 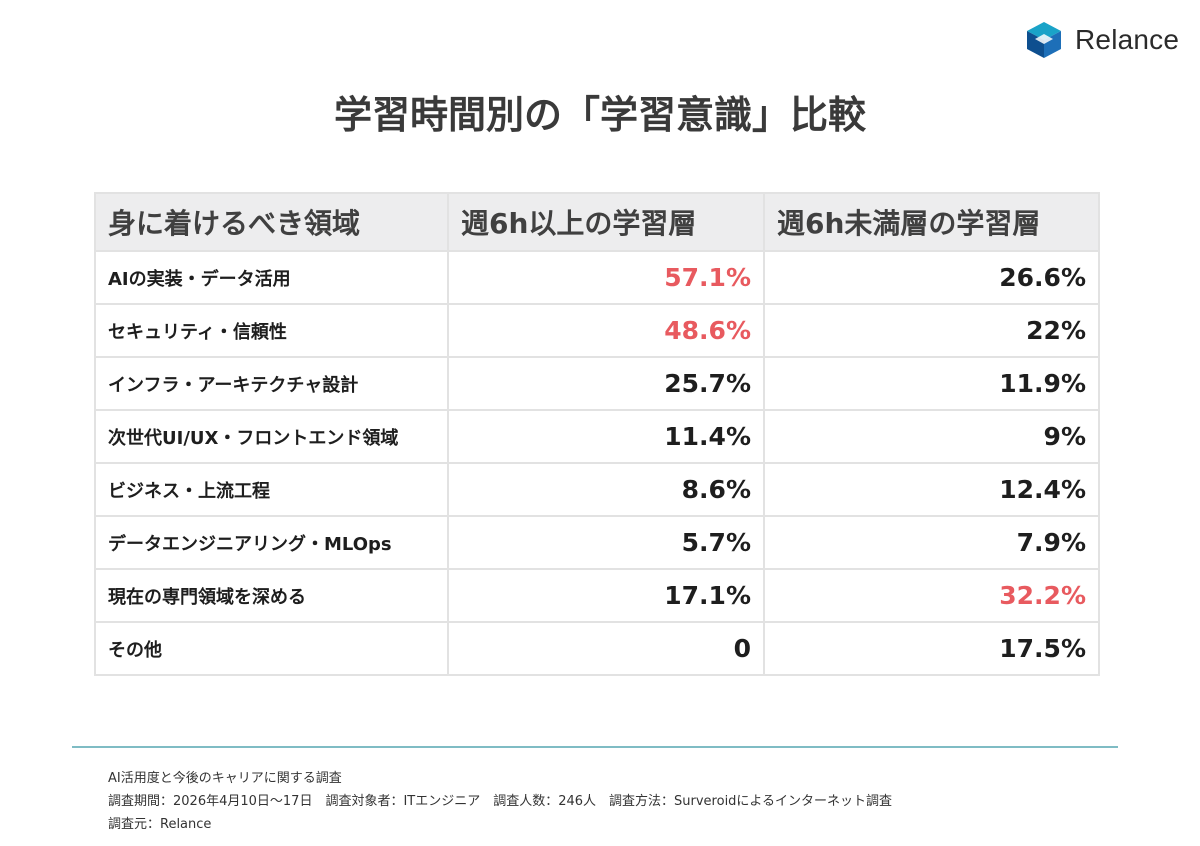 I want to click on row-label: データエンジニアリング・MLOps, so click(x=271, y=542).